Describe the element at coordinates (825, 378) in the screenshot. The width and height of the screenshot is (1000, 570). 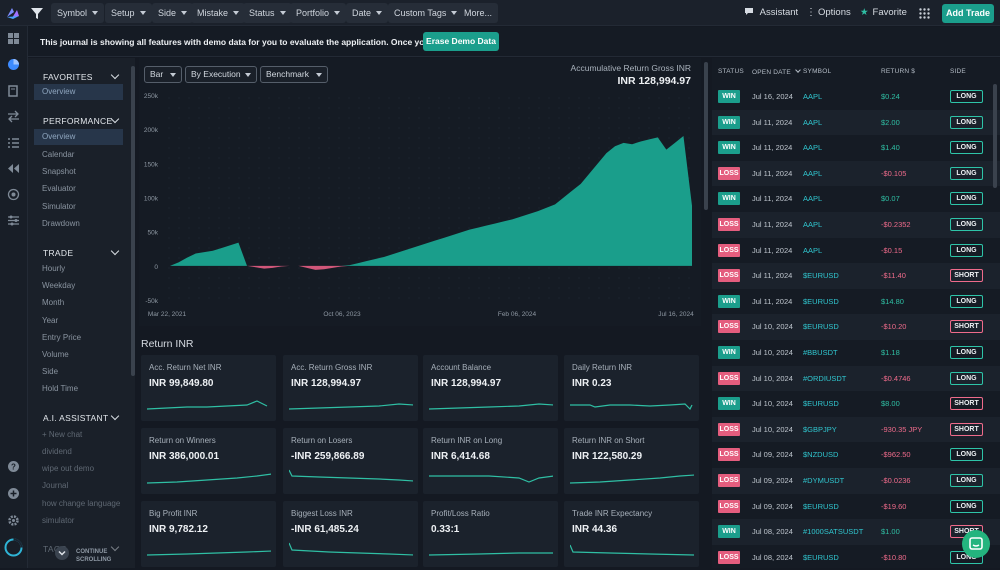
I see `symbol-link: #ORDIUSDT` at that location.